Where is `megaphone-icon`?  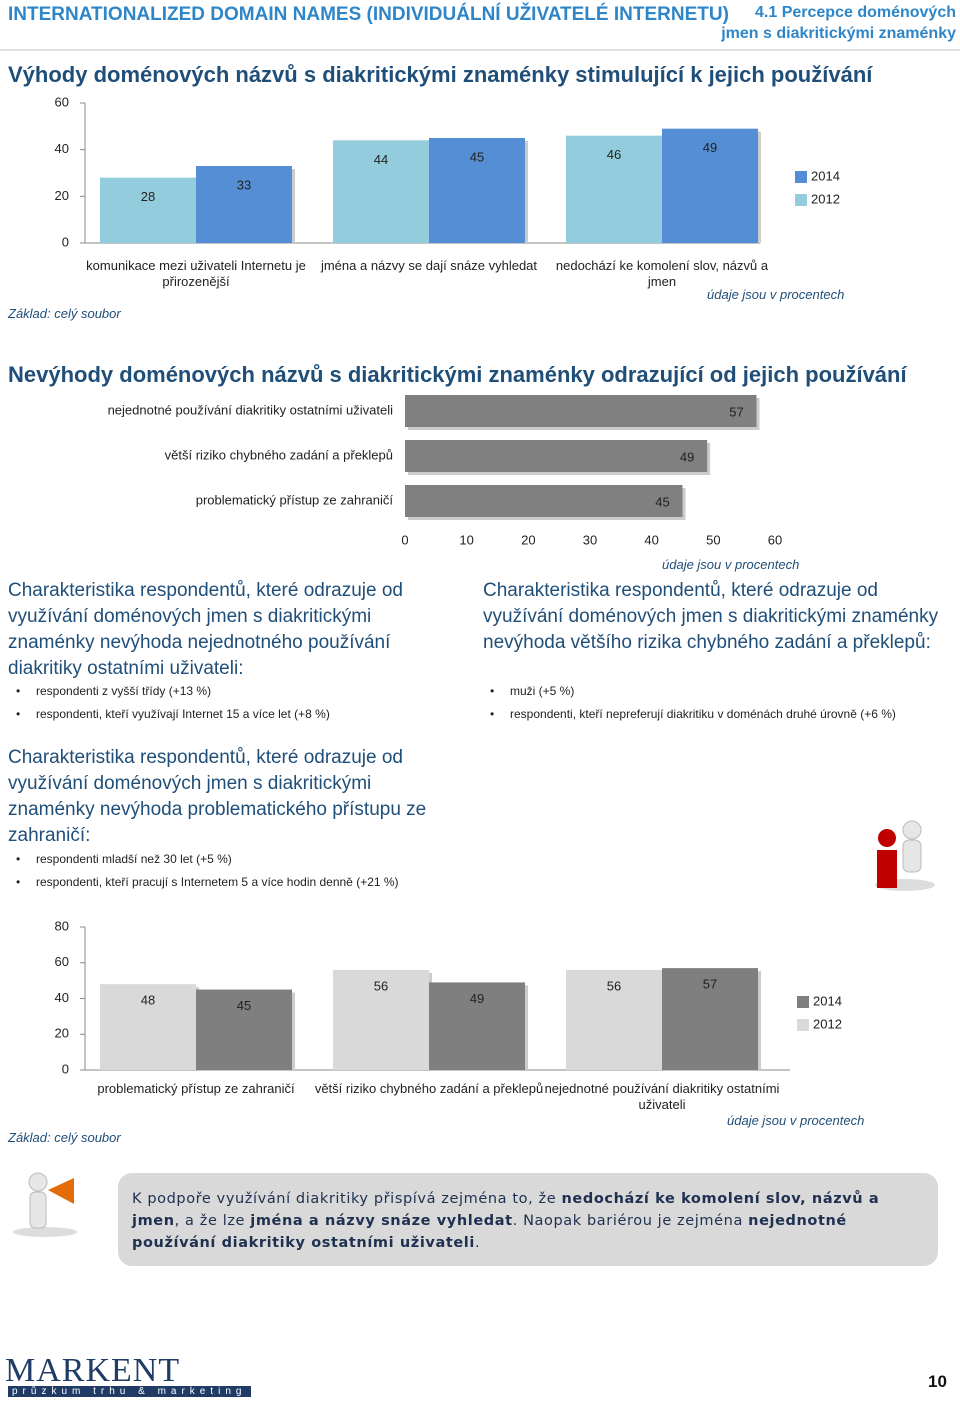 megaphone-icon is located at coordinates (45, 1204).